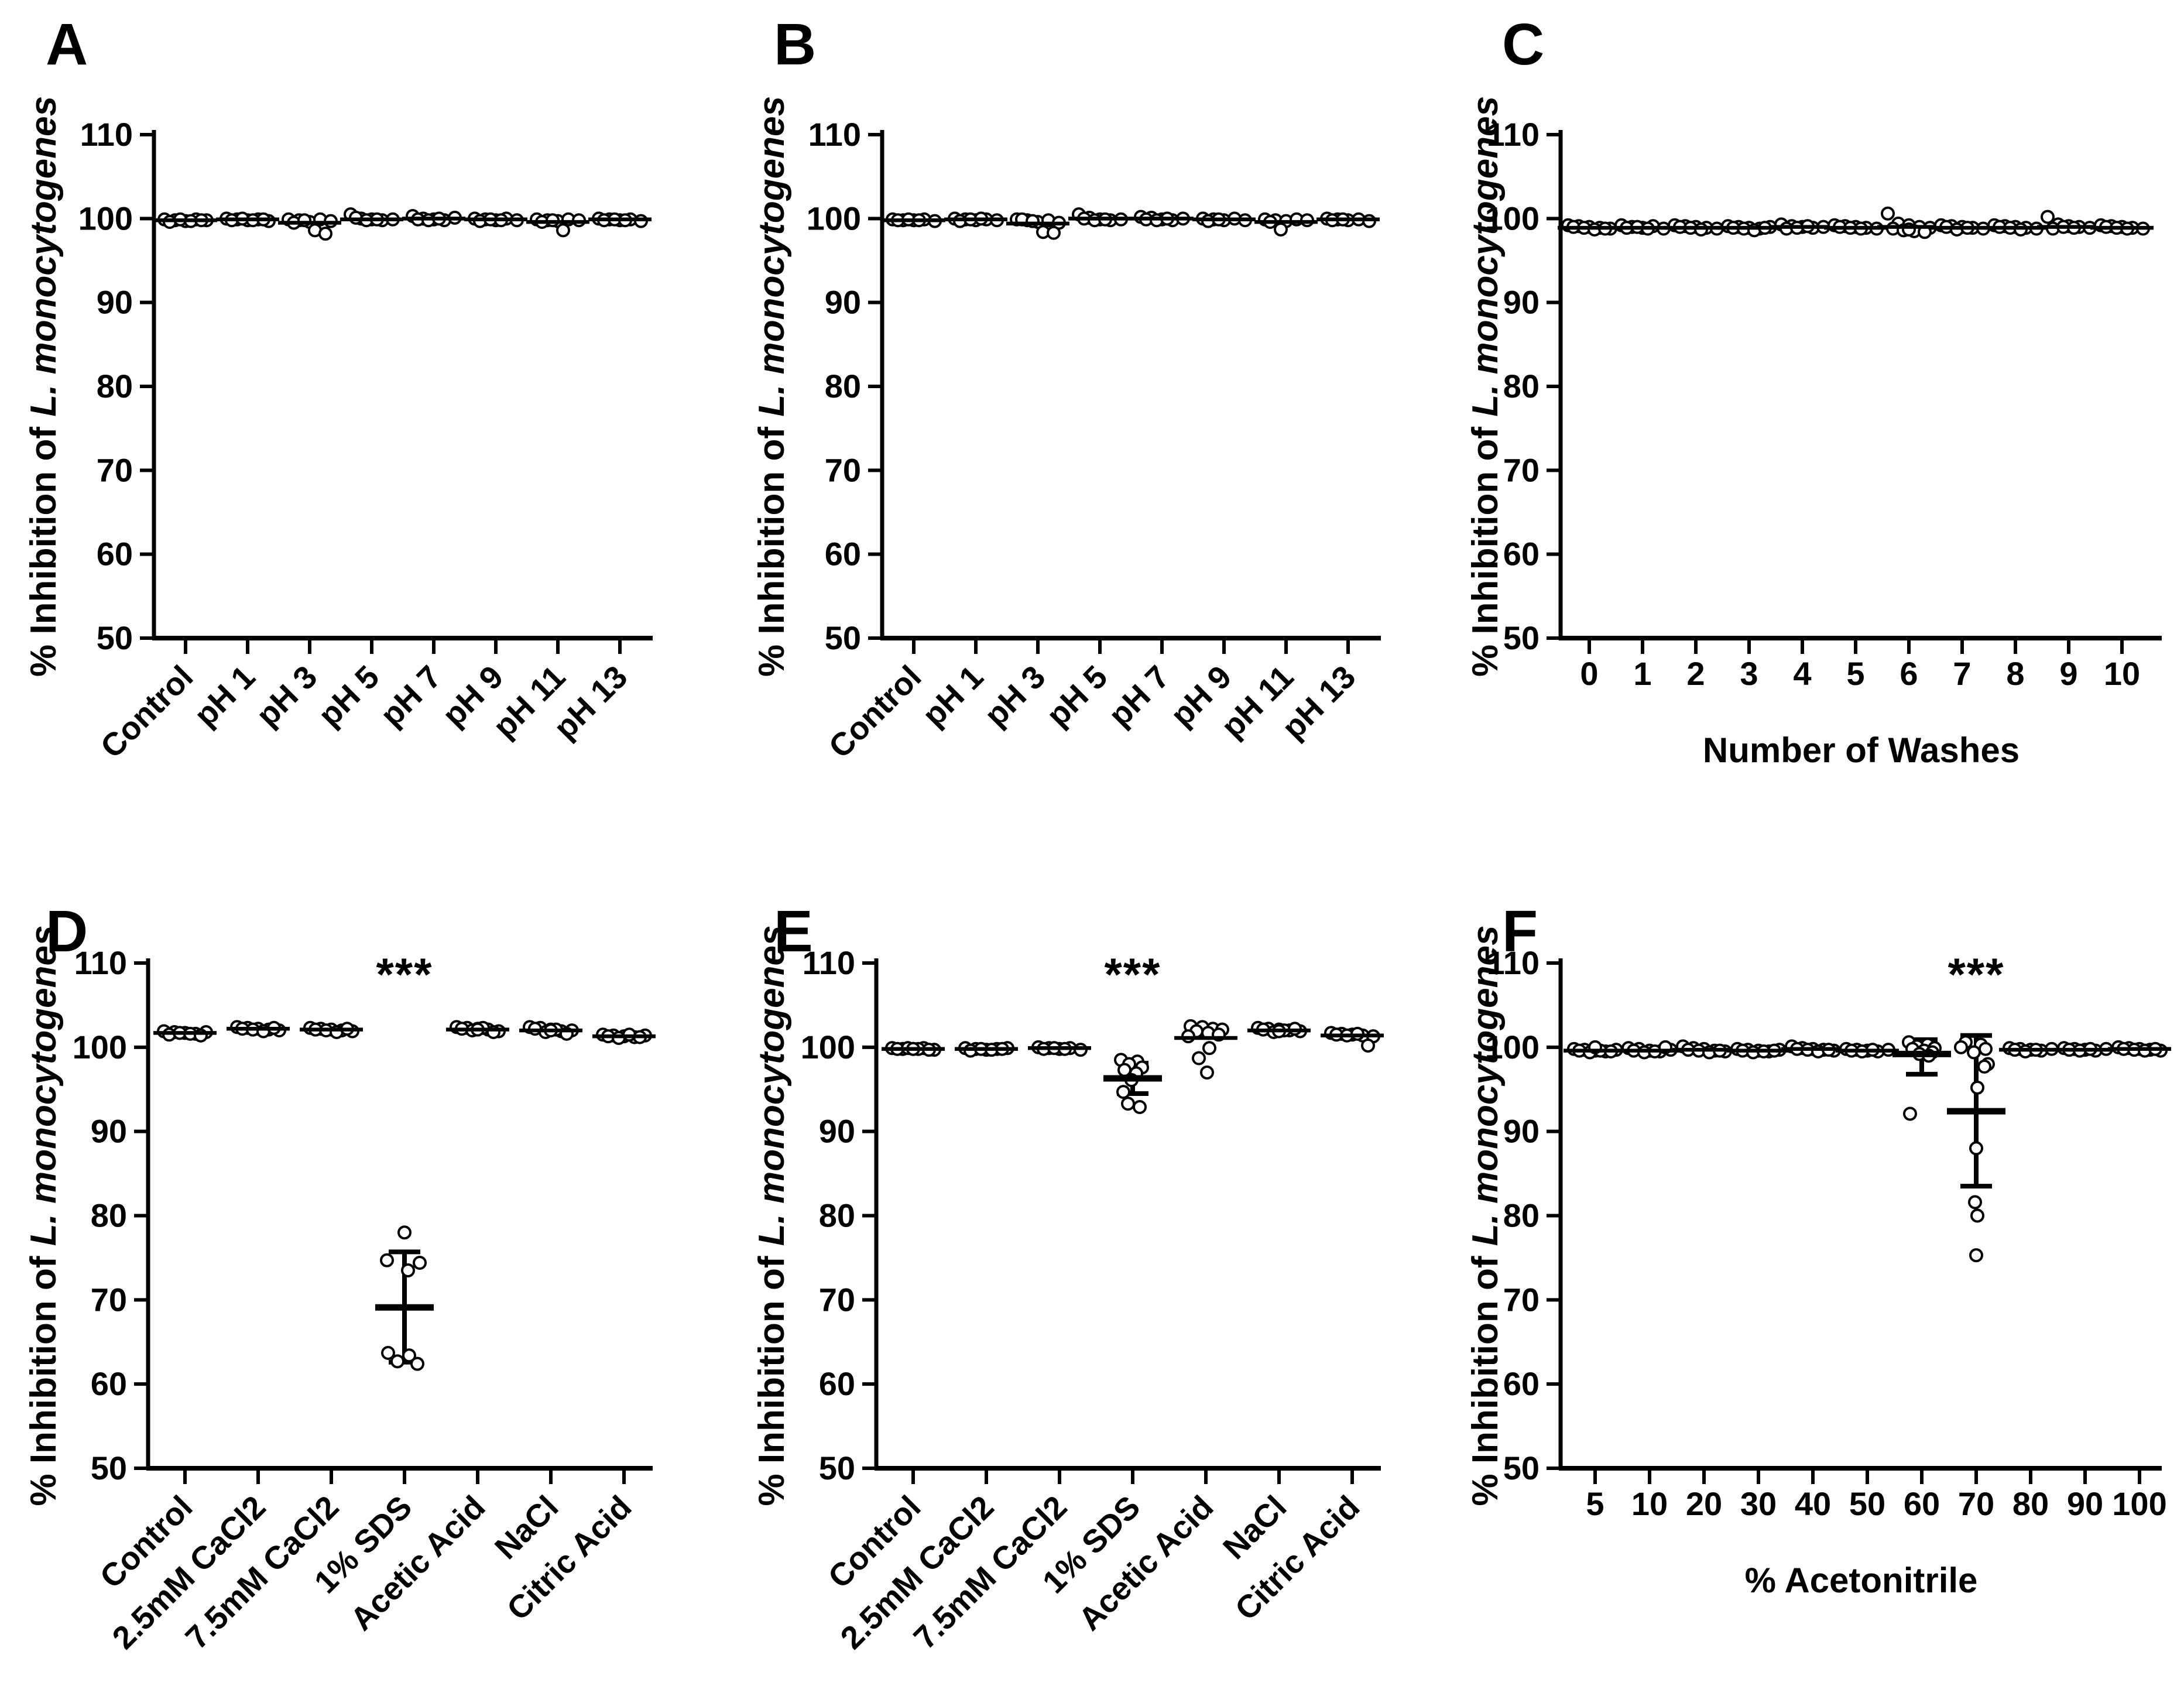 The height and width of the screenshot is (1696, 2184). I want to click on svg-text: 9, so click(2068, 673).